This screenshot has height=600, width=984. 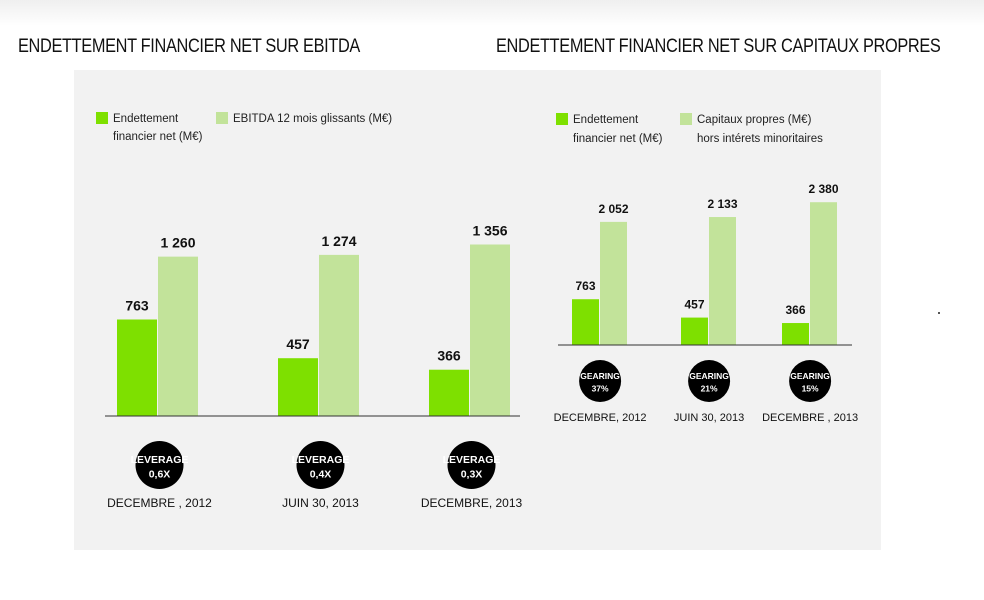 I want to click on chart2-badge-label-1: GEARING, so click(x=600, y=376).